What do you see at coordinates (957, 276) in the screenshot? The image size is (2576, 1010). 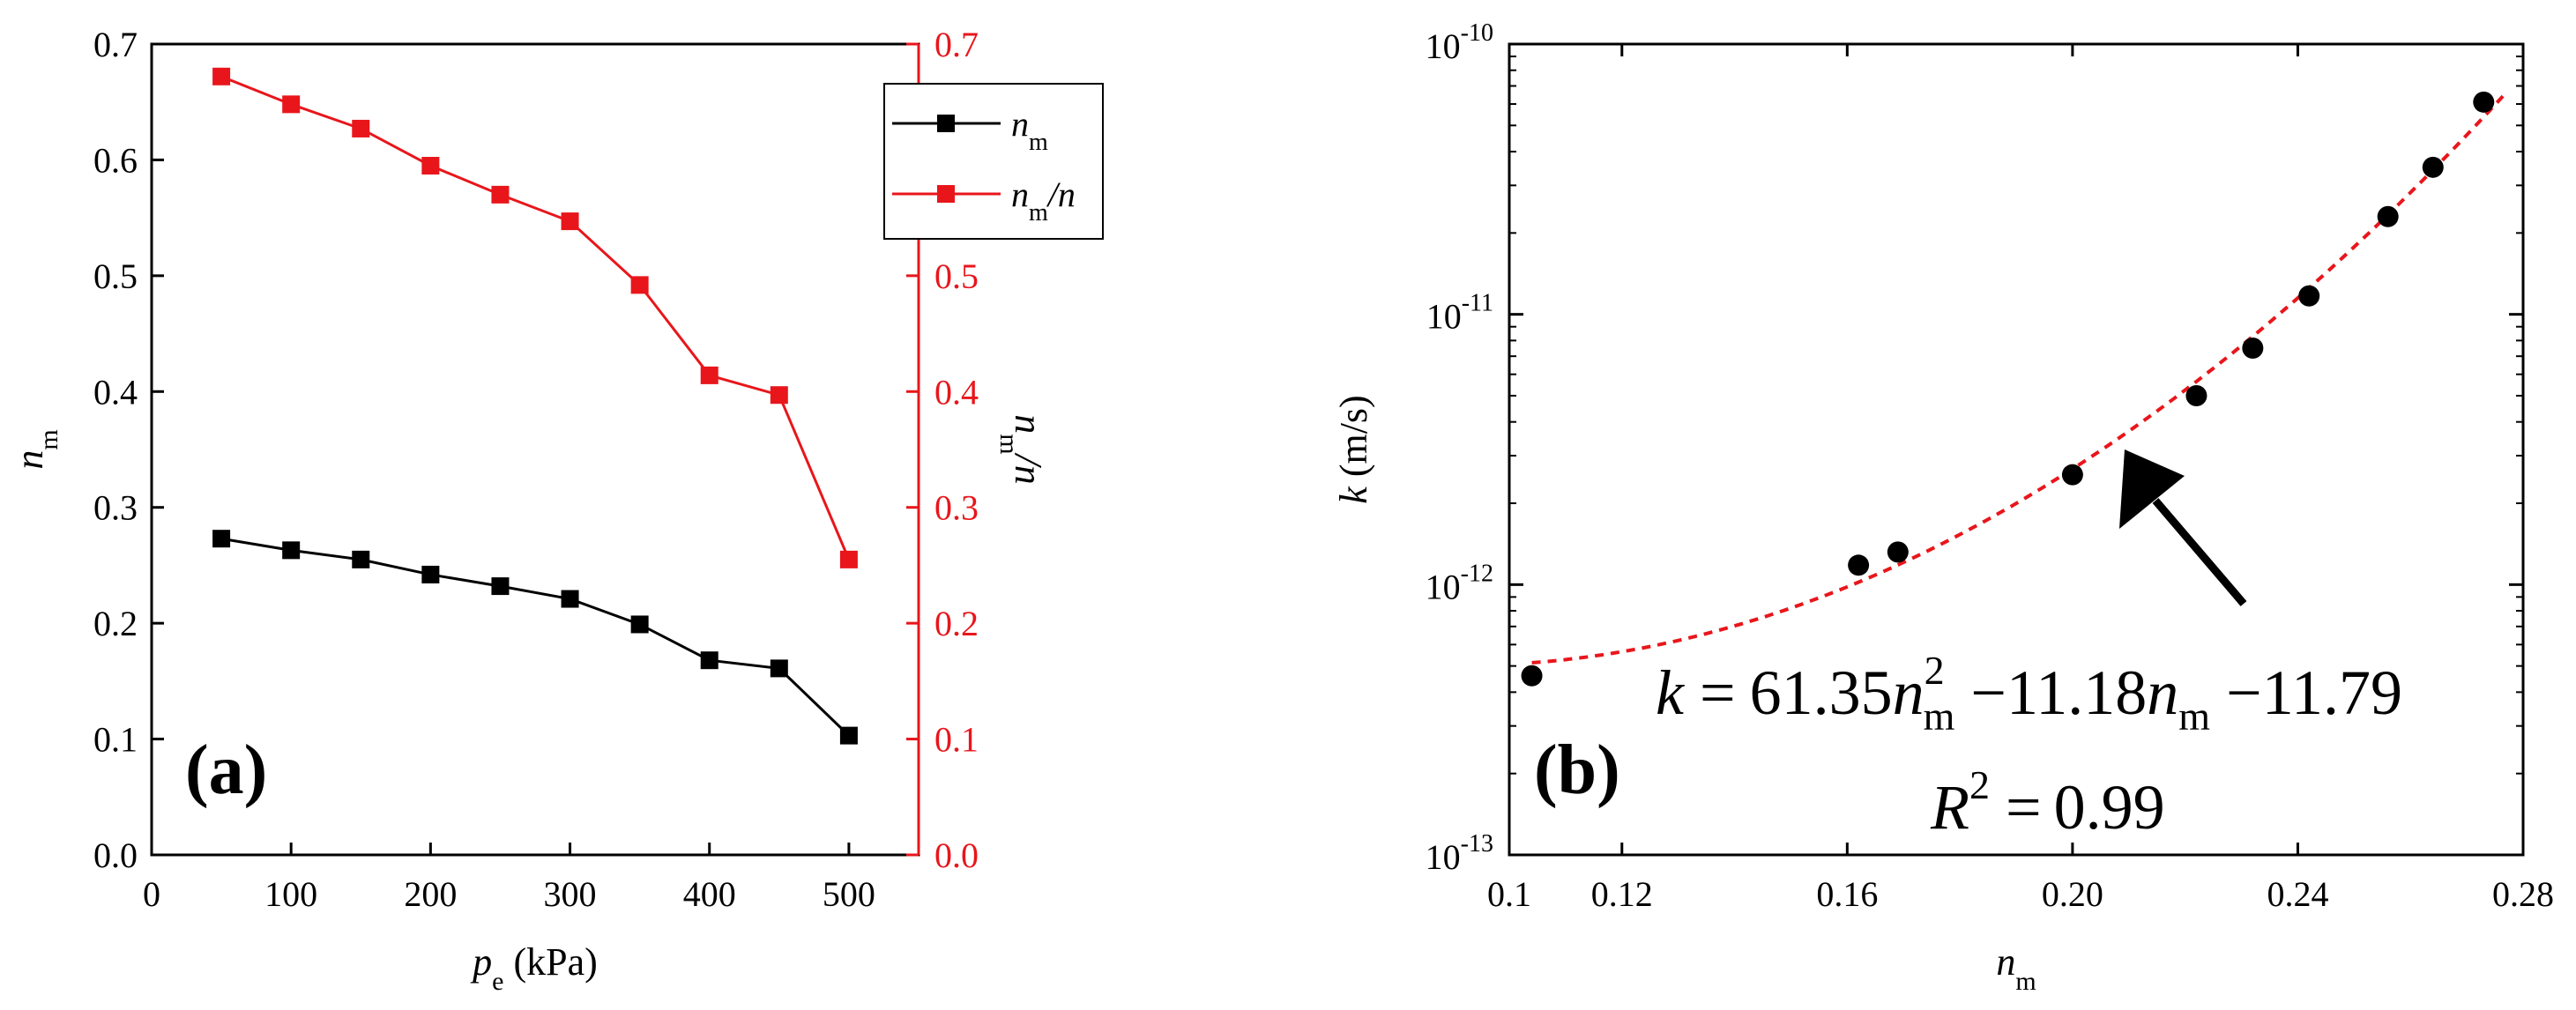 I see `y-tick-label-right: 0.5` at bounding box center [957, 276].